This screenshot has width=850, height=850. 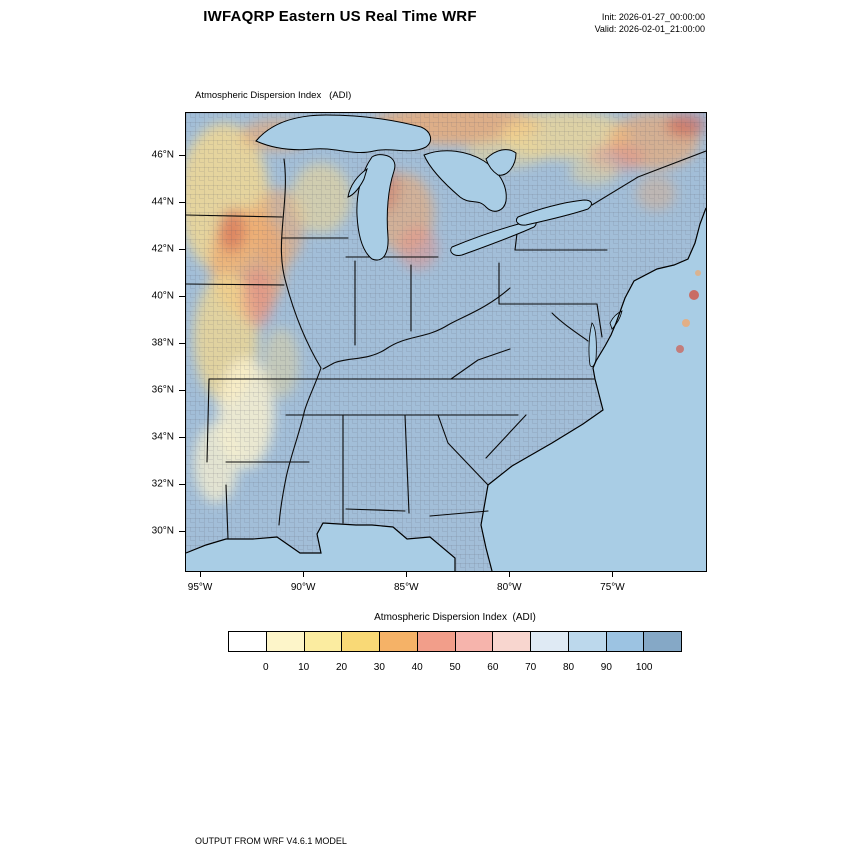 What do you see at coordinates (649, 29) in the screenshot?
I see `valid-time: Valid: 2026-02-01_21:00:00` at bounding box center [649, 29].